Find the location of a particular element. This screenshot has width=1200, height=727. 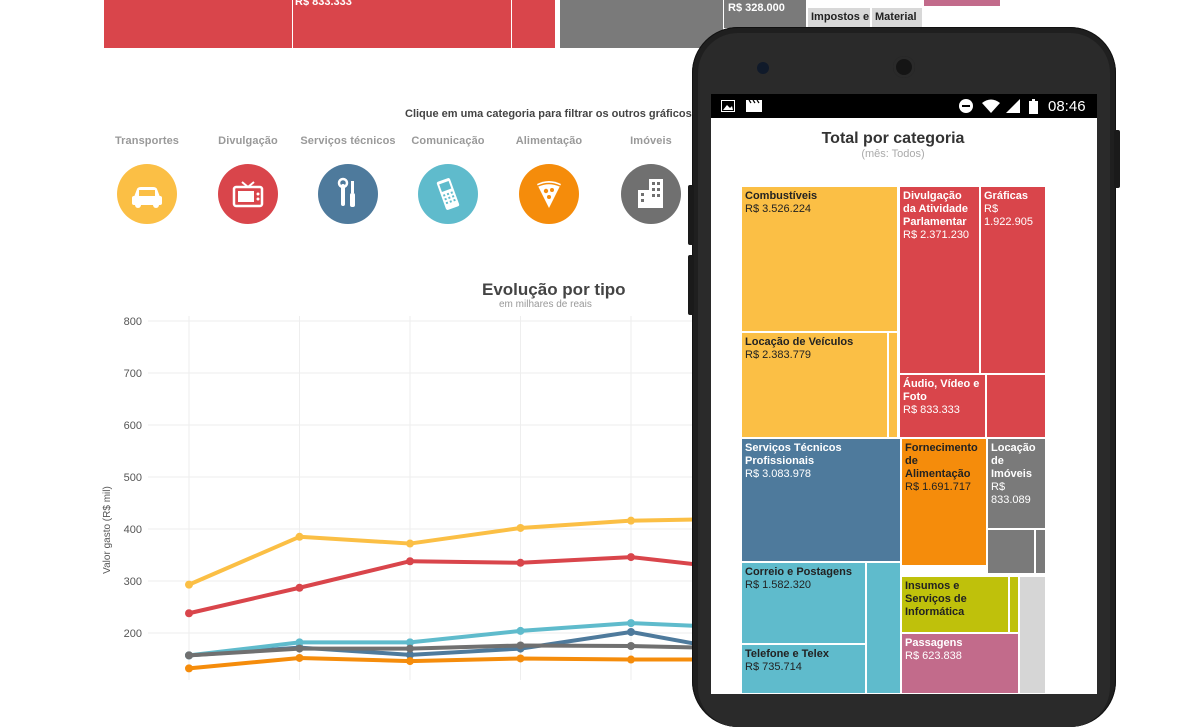

y-tick-label: 200 is located at coordinates (133, 634).